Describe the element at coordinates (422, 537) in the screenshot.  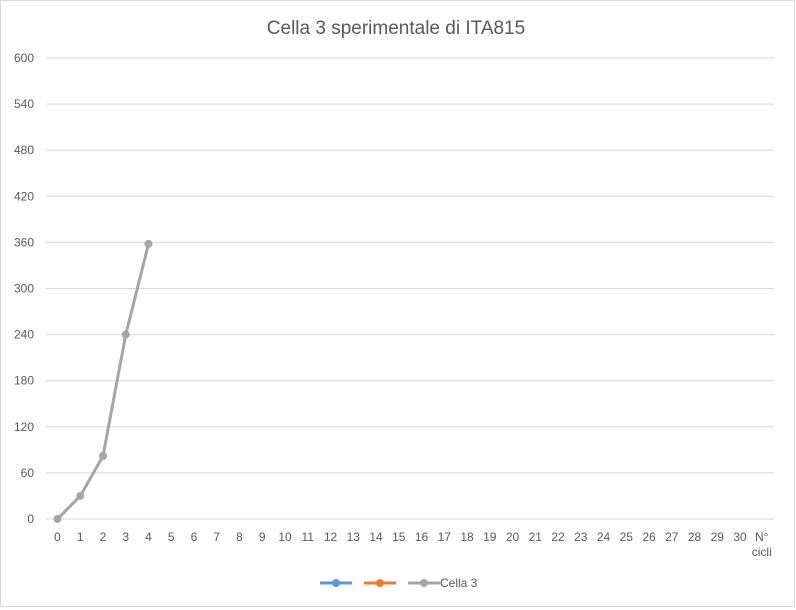
I see `x-tick-label: 16` at that location.